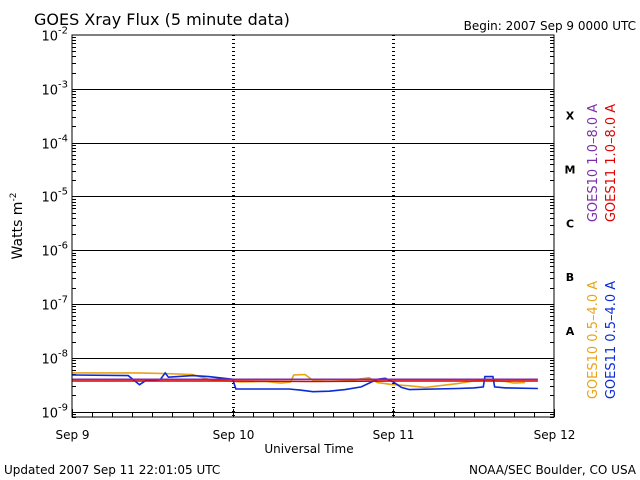 Image resolution: width=640 pixels, height=480 pixels. I want to click on legend-goes10-long-group: GOES10 1.0–8.0 A, so click(593, 163).